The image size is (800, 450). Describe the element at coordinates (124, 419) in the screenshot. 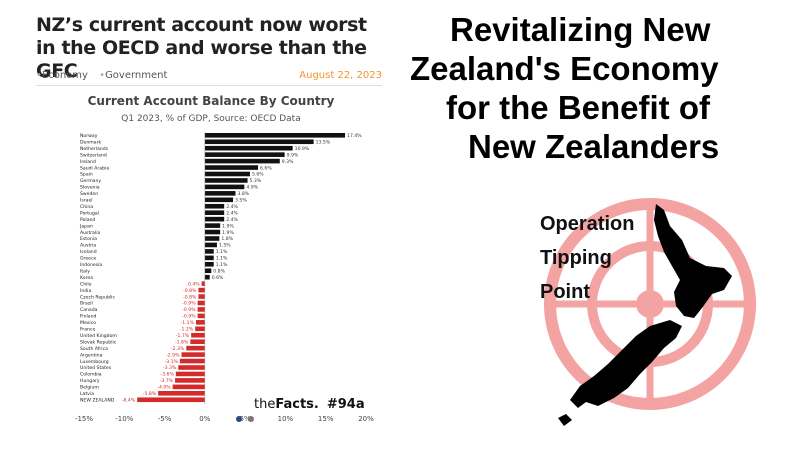

I see `x-tick-label: -10%` at that location.